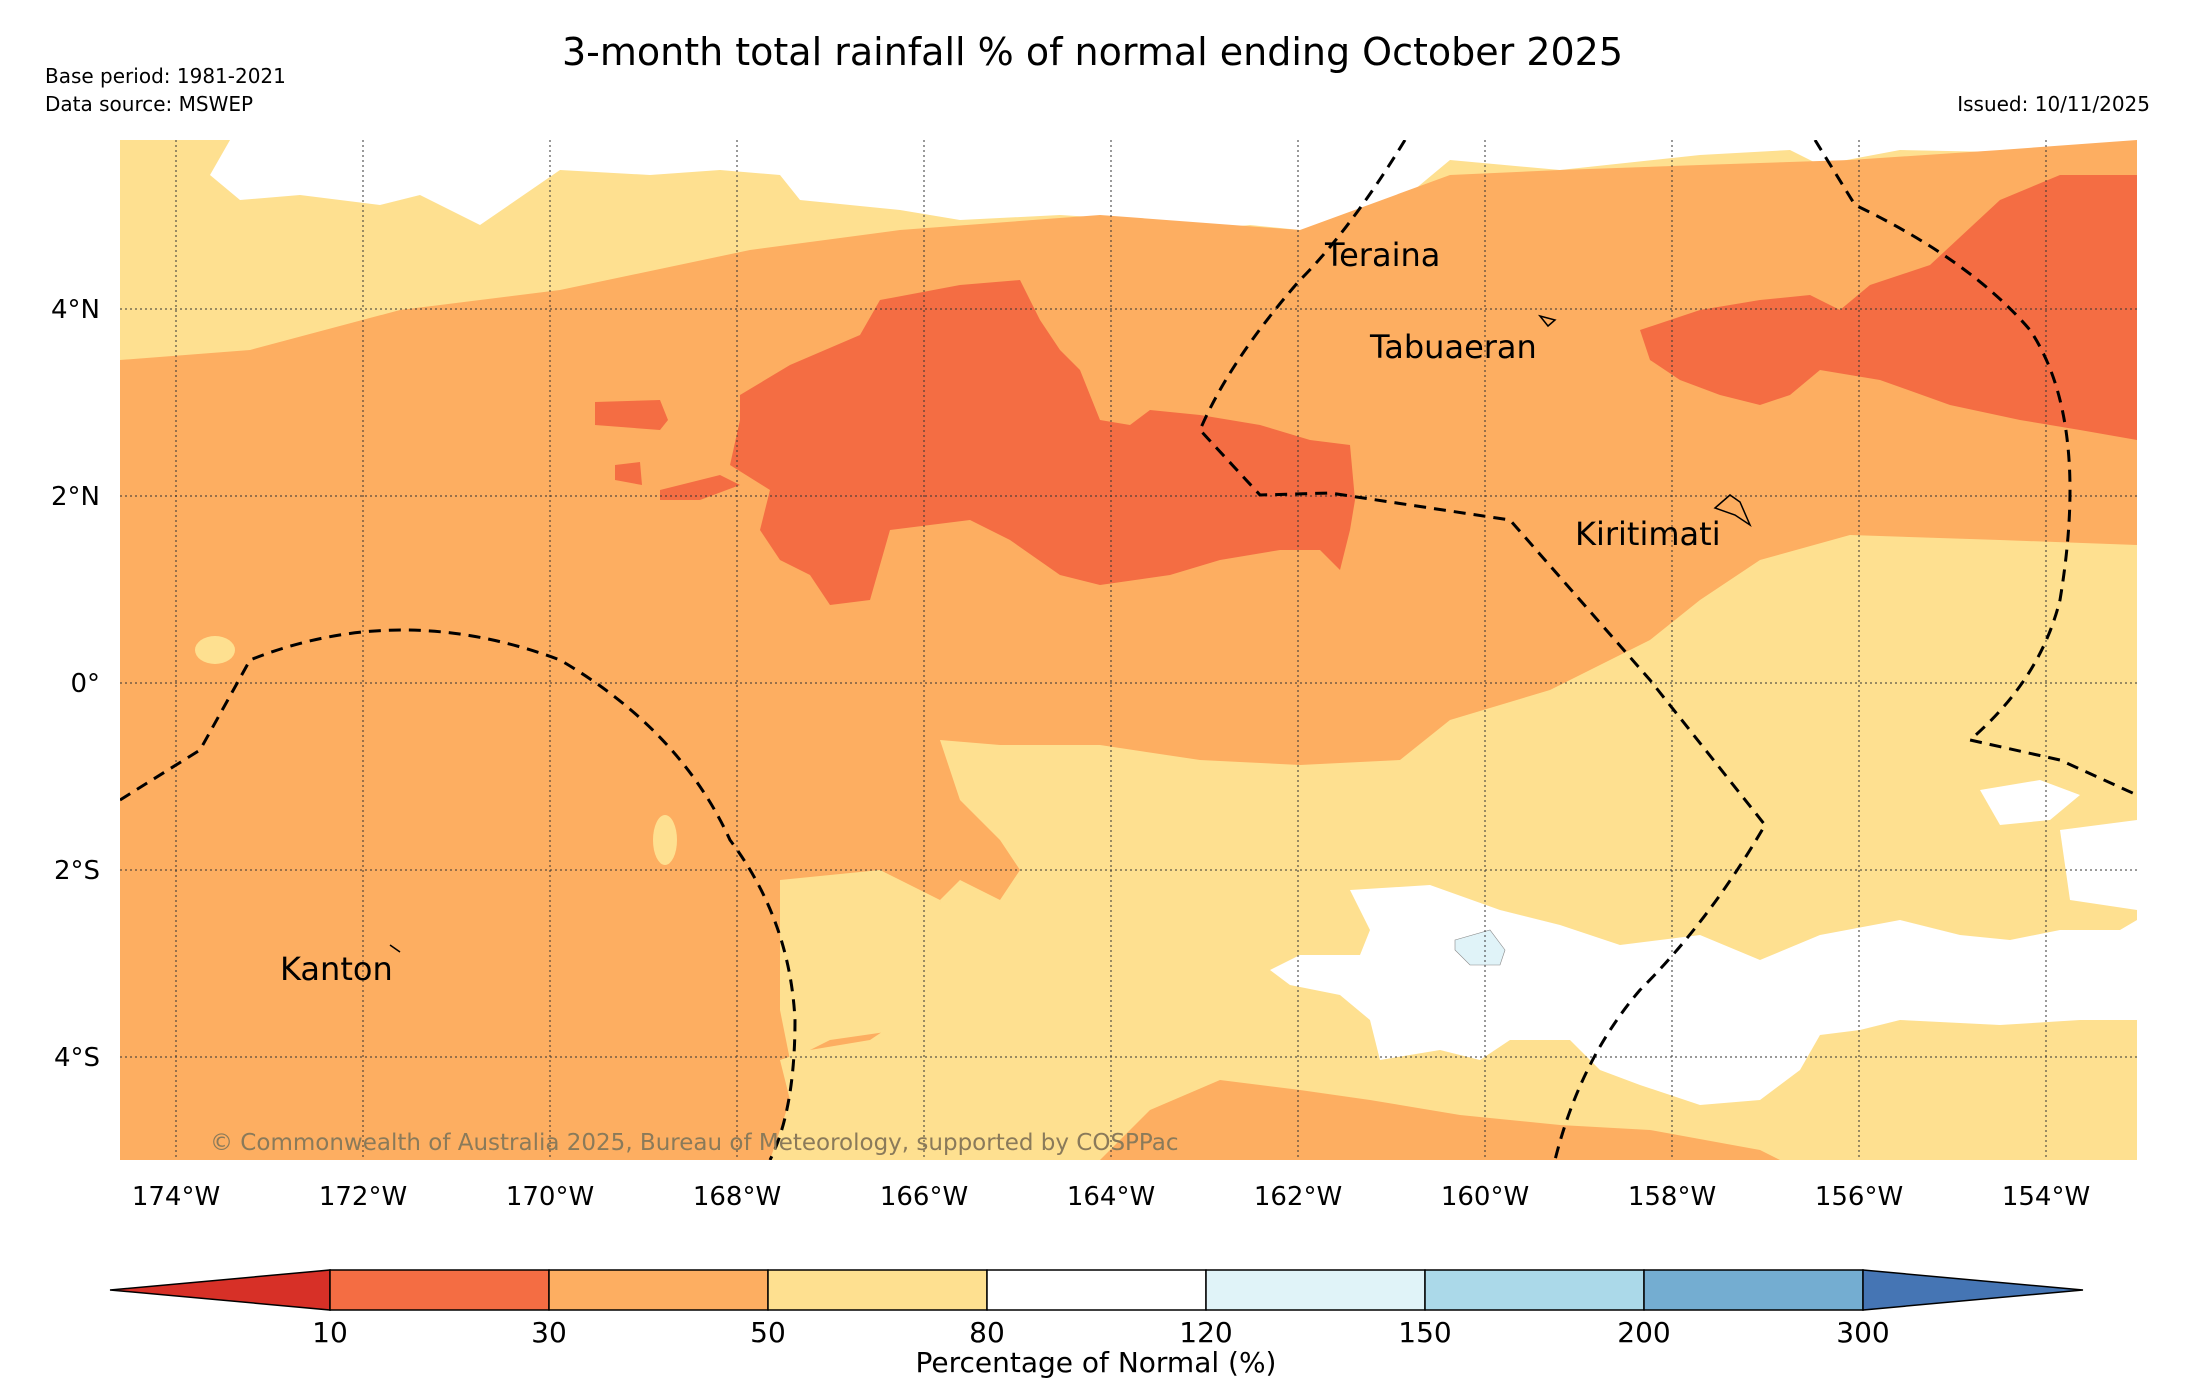  What do you see at coordinates (1440, 1120) in the screenshot?
I see `region-30-50-south` at bounding box center [1440, 1120].